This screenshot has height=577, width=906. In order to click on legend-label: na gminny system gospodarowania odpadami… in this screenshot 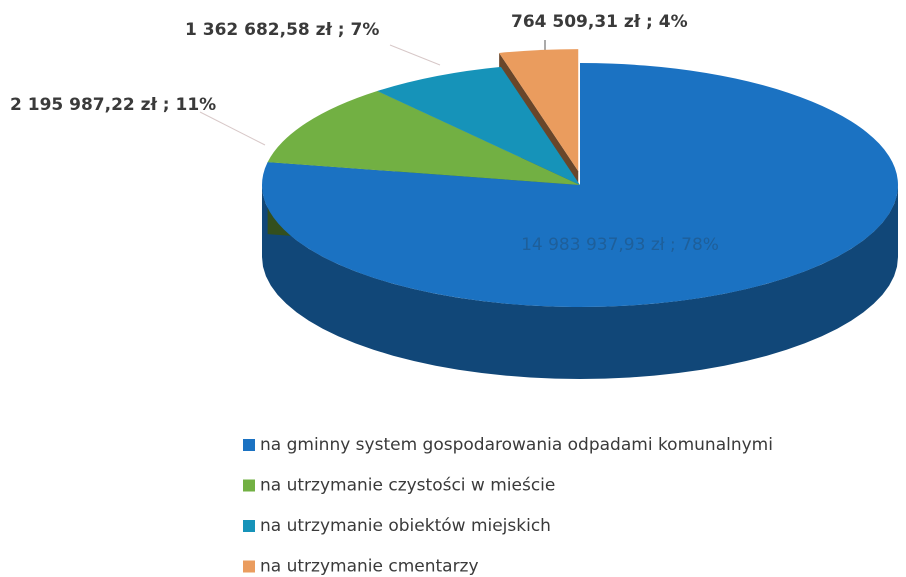, I will do `click(516, 445)`.